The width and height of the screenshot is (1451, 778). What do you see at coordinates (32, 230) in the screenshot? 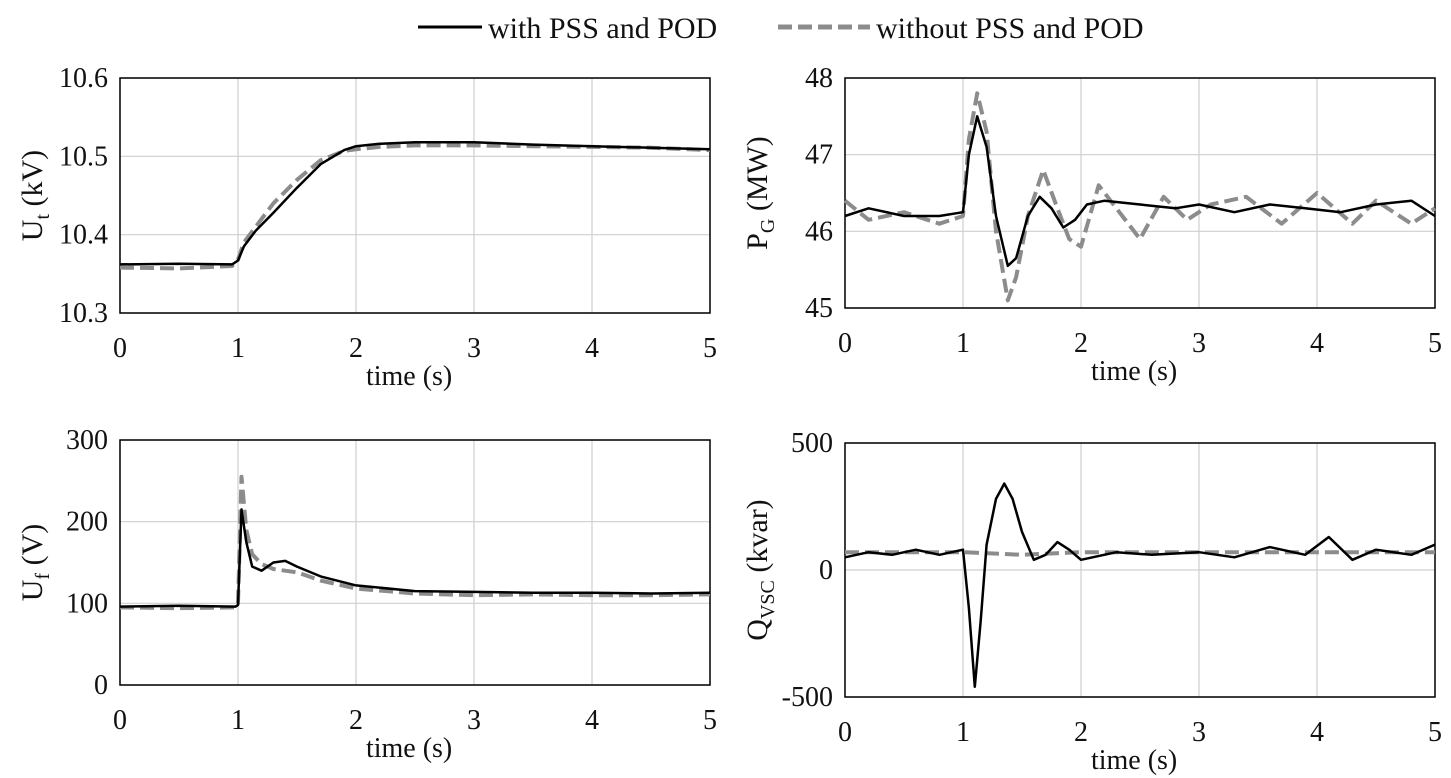
I see `ut-ylabel-symbol: U` at bounding box center [32, 230].